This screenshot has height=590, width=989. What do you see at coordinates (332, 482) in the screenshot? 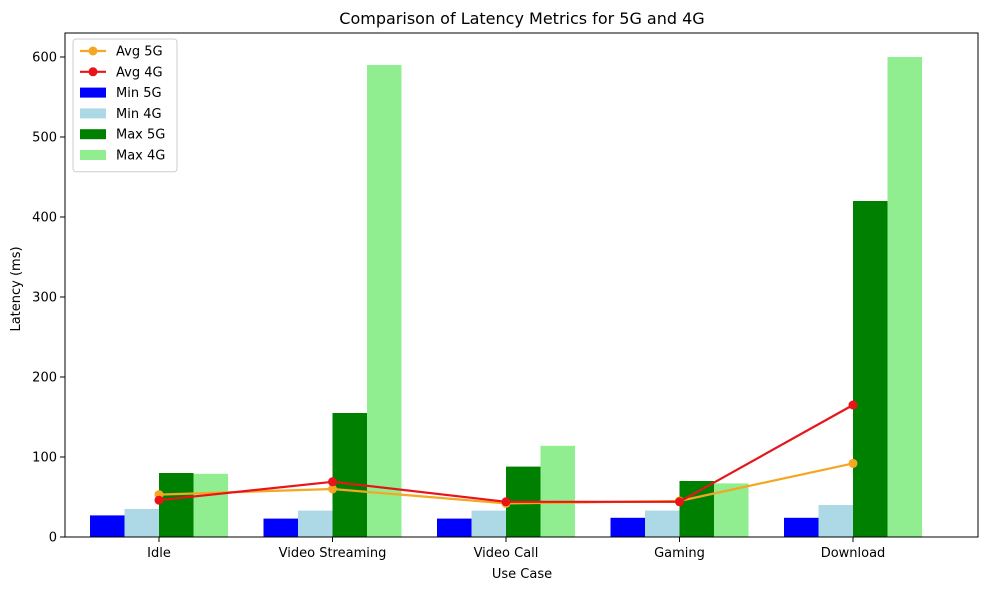
I see `point-avg-4g-video-streaming` at bounding box center [332, 482].